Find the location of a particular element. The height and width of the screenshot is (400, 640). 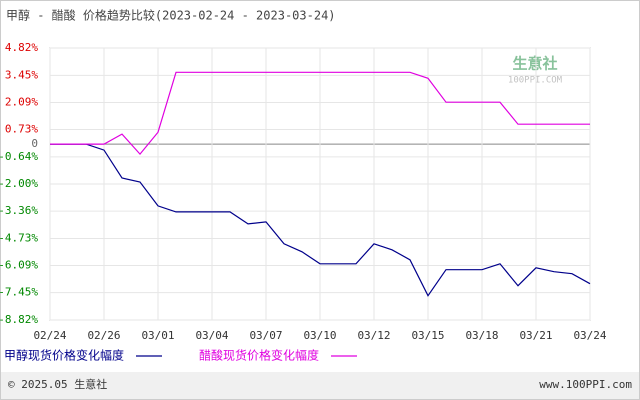

footer-right: www.100PPI.com is located at coordinates (585, 384).